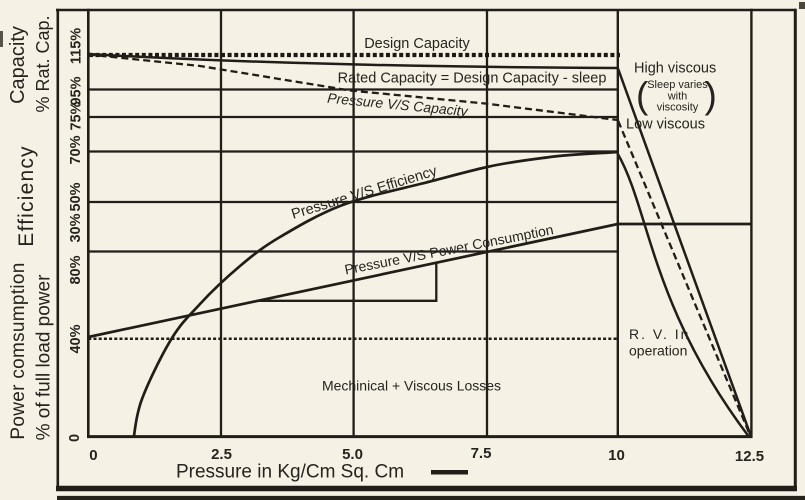 This screenshot has height=500, width=805. Describe the element at coordinates (77, 46) in the screenshot. I see `svg-text: 115%` at that location.